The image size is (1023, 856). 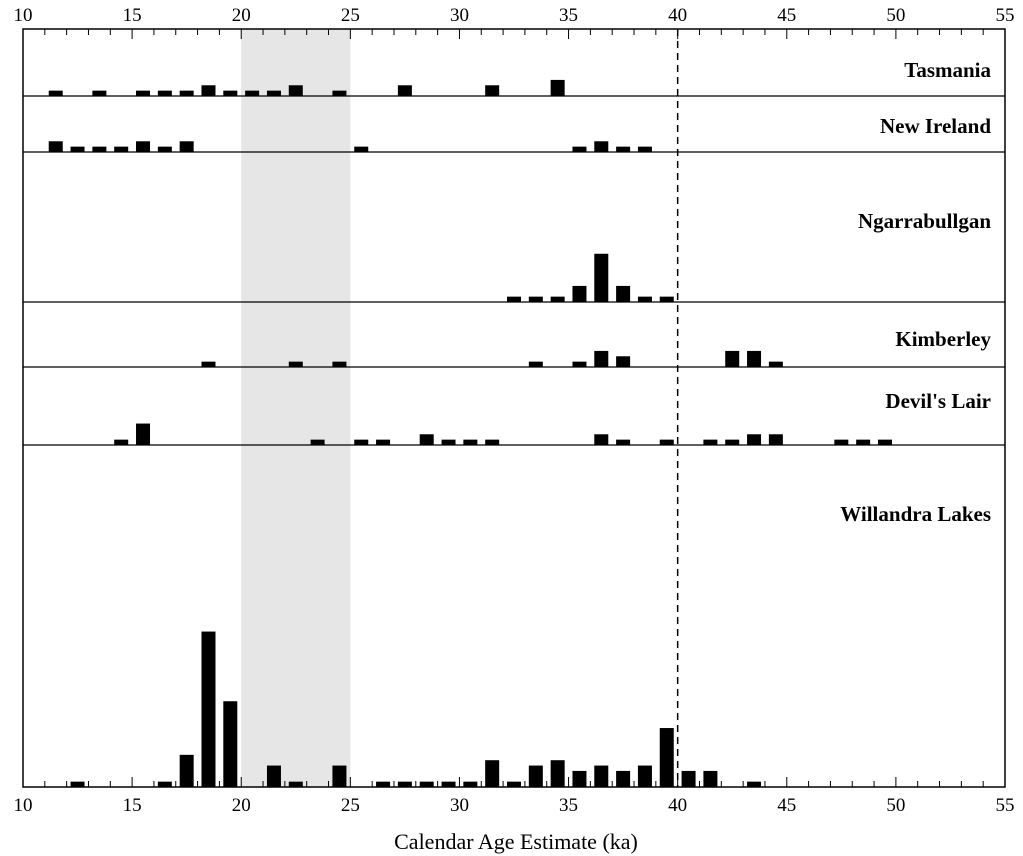 What do you see at coordinates (915, 514) in the screenshot?
I see `panel-label-5: Willandra Lakes` at bounding box center [915, 514].